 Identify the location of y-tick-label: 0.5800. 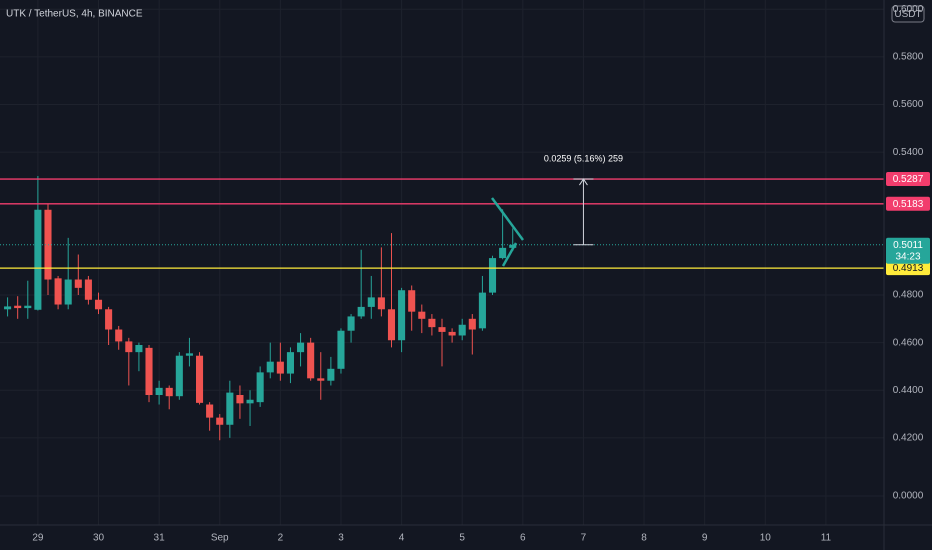
(908, 57).